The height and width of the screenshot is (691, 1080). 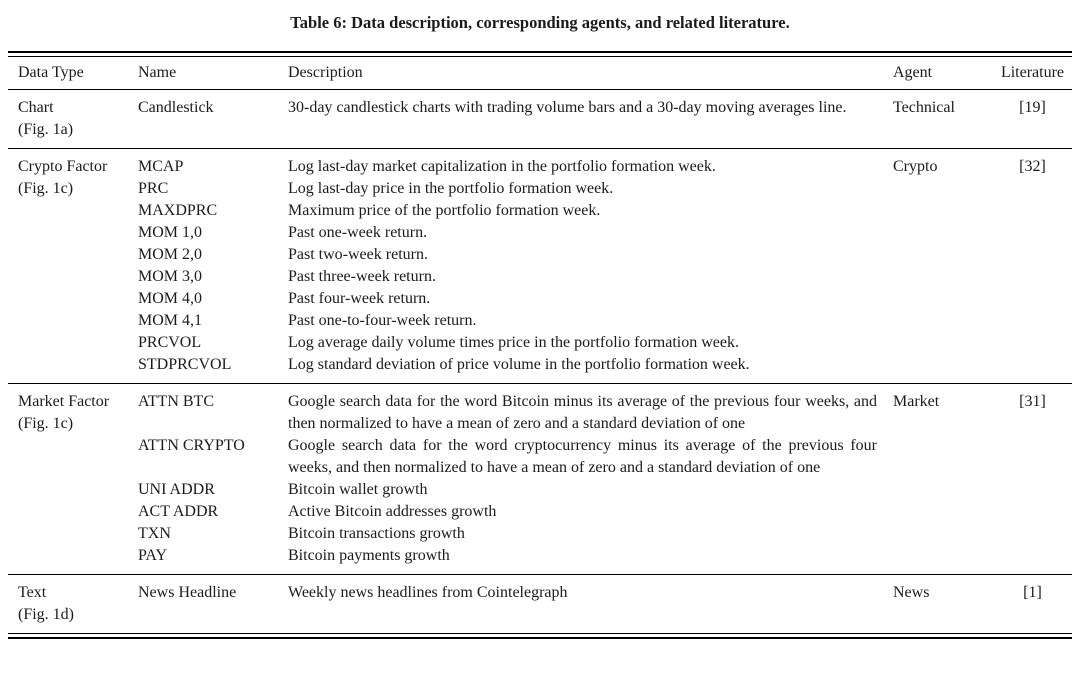 What do you see at coordinates (170, 276) in the screenshot?
I see `factor-name: MOM 3,0` at bounding box center [170, 276].